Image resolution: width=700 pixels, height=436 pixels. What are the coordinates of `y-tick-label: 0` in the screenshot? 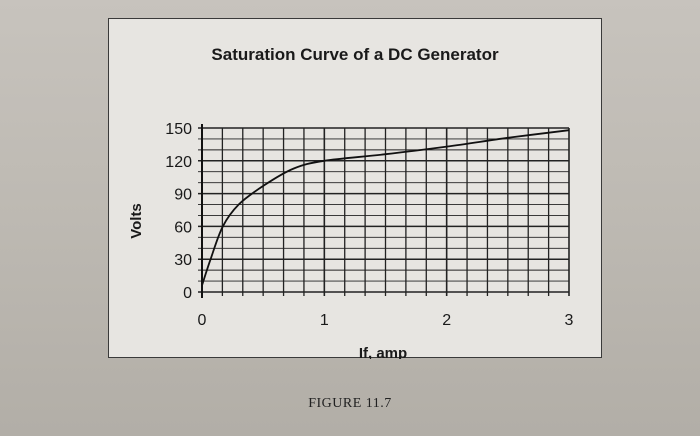 It's located at (187, 293).